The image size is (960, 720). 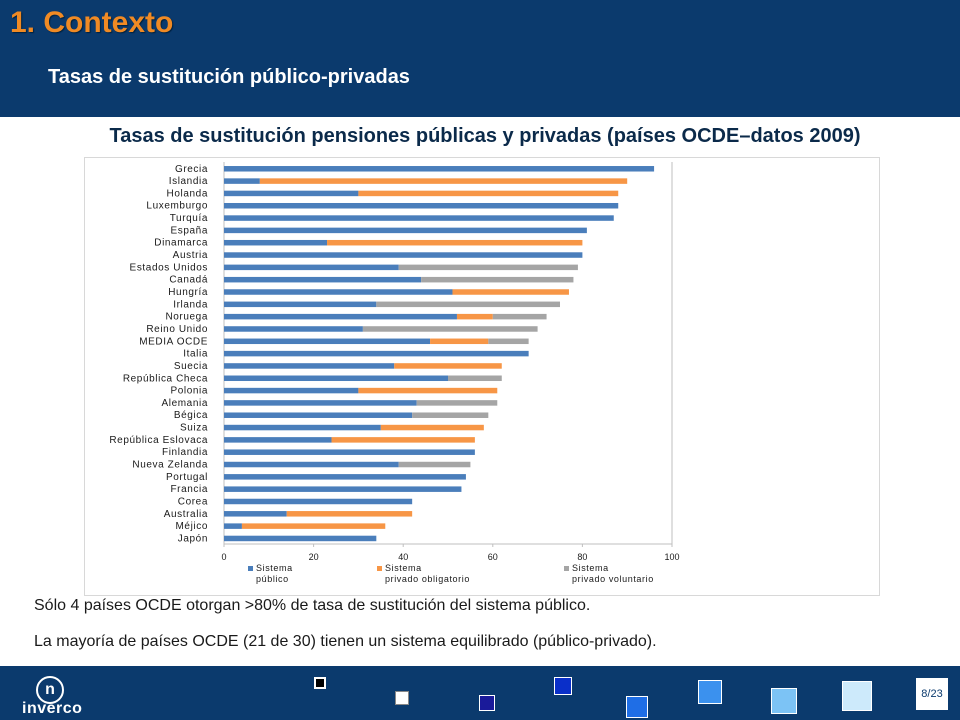 What do you see at coordinates (52, 708) in the screenshot?
I see `inverco-logo-text: inverco` at bounding box center [52, 708].